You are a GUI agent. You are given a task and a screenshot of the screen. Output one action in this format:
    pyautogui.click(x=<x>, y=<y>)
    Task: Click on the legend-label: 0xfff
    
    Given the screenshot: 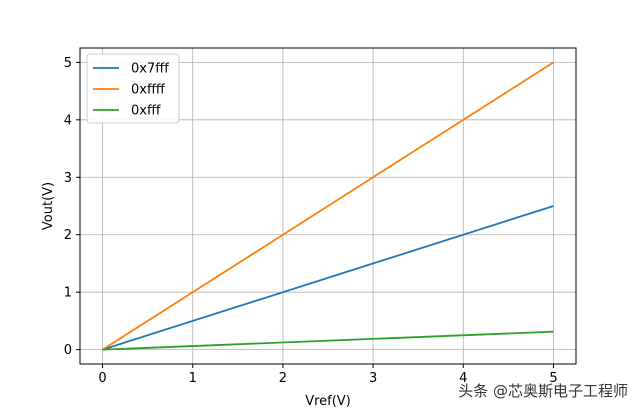 What is the action you would take?
    pyautogui.click(x=146, y=111)
    